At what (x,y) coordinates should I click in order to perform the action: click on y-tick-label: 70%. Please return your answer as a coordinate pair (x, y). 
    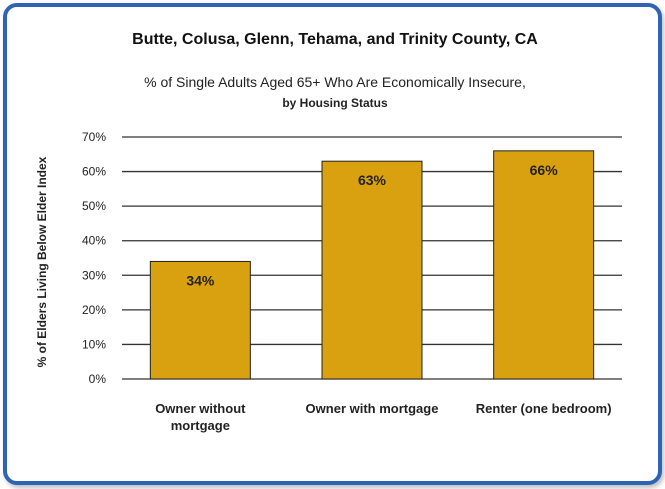
    Looking at the image, I should click on (94, 137).